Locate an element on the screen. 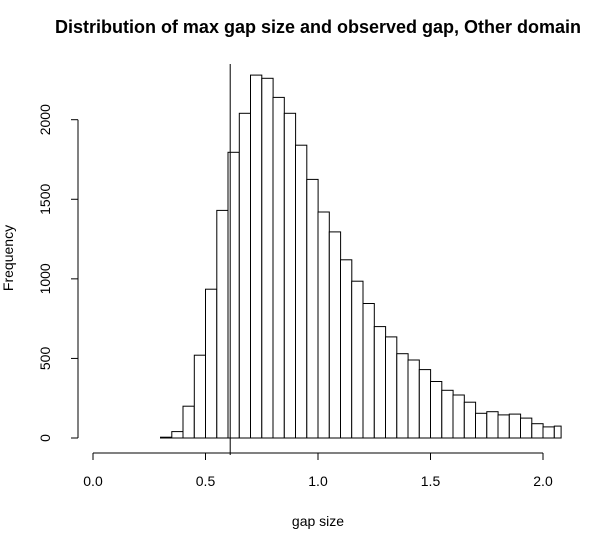  x-tick-label: 1.5 is located at coordinates (431, 481).